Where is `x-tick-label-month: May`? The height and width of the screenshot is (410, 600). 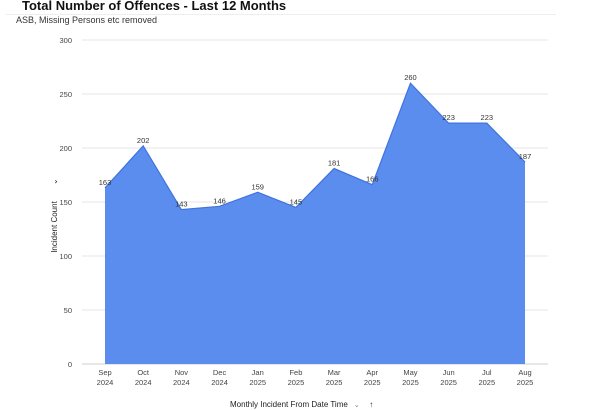
x-tick-label-month: May is located at coordinates (410, 372).